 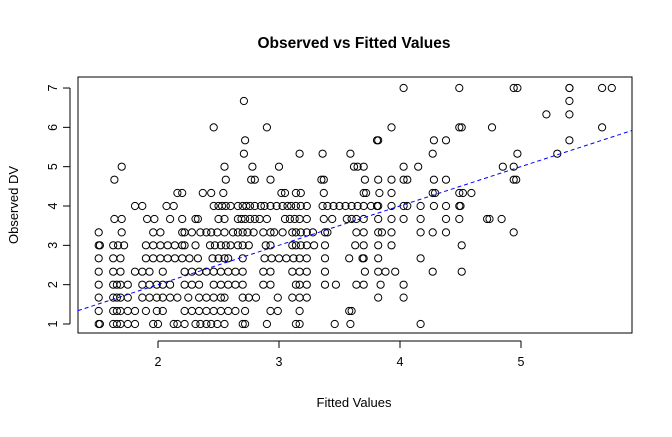 What do you see at coordinates (53, 323) in the screenshot?
I see `y-tick-label: 1` at bounding box center [53, 323].